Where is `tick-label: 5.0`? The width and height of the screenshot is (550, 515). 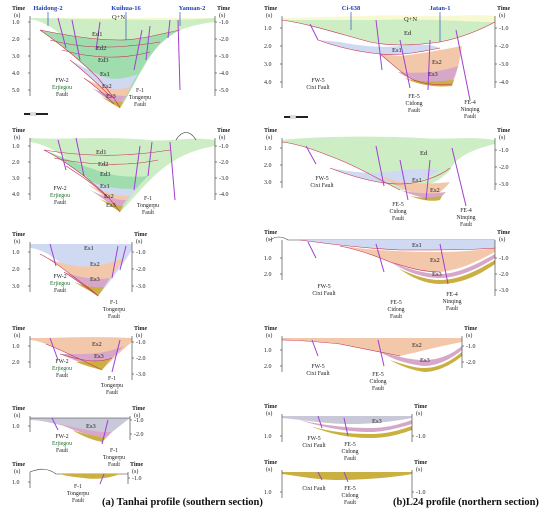
tick-label: 5.0 is located at coordinates (16, 91).